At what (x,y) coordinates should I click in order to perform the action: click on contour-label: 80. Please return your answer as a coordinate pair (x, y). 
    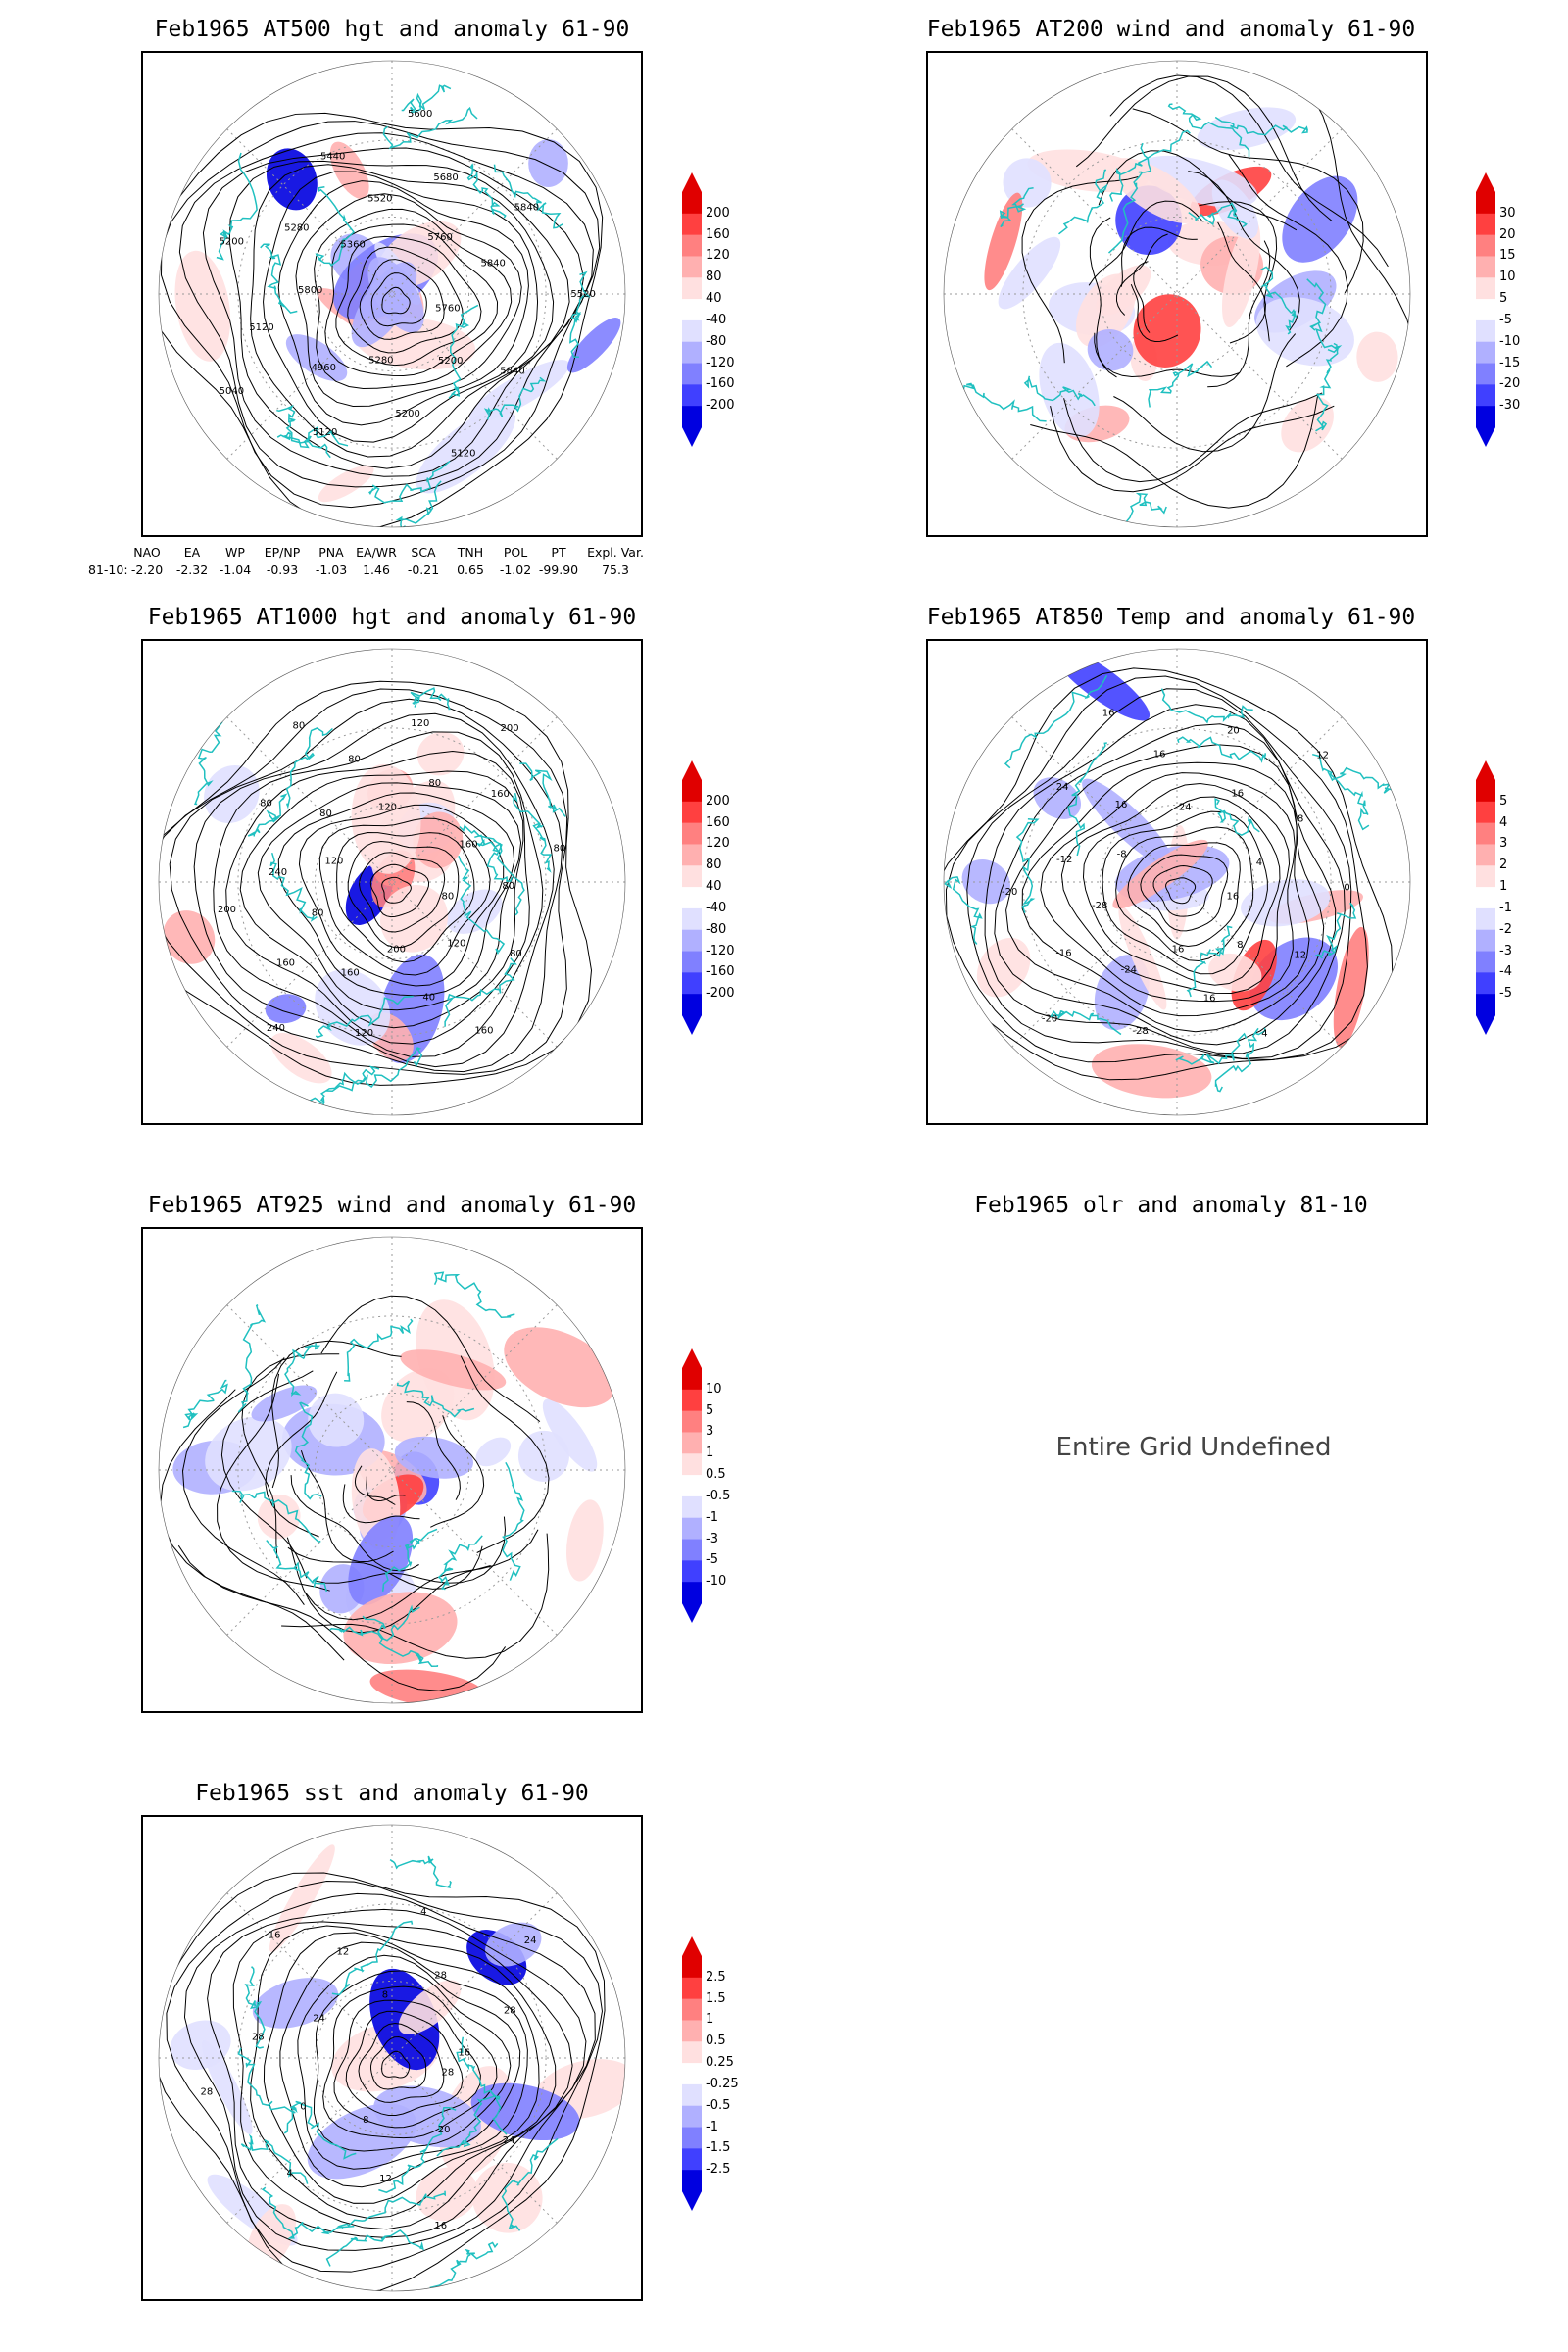
    Looking at the image, I should click on (266, 804).